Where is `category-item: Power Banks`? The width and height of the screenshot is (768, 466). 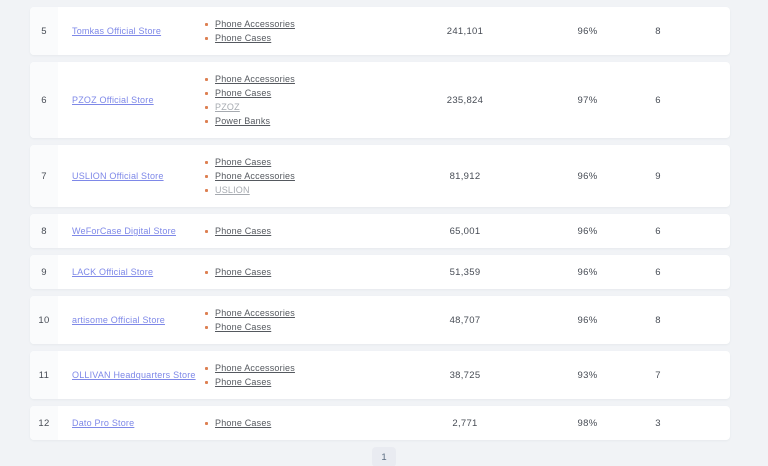
category-item: Power Banks is located at coordinates (250, 121).